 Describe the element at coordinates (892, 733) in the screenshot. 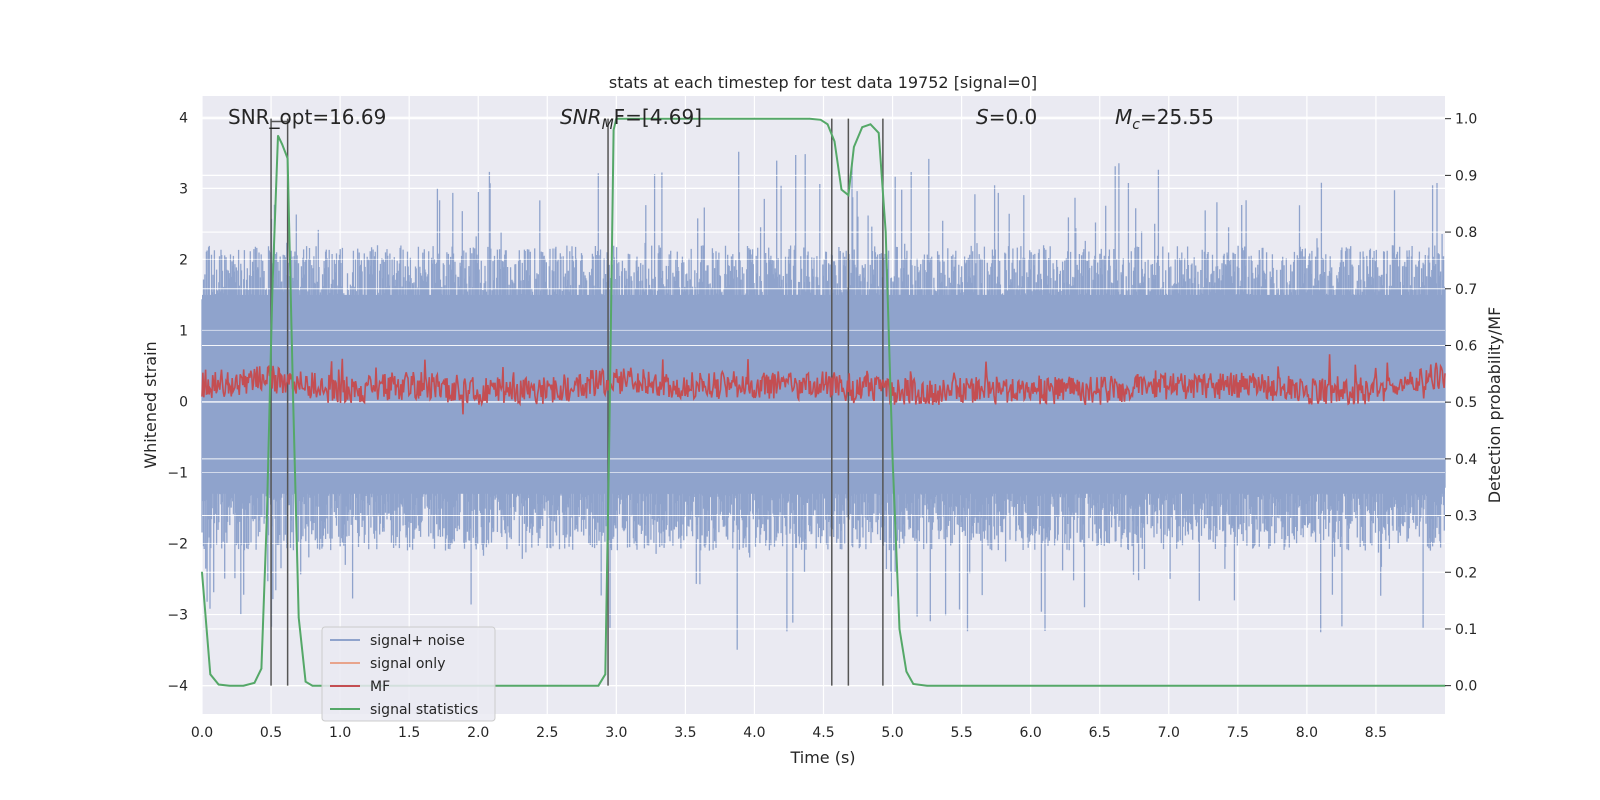

I see `x-tick-label-10: 5.0` at that location.